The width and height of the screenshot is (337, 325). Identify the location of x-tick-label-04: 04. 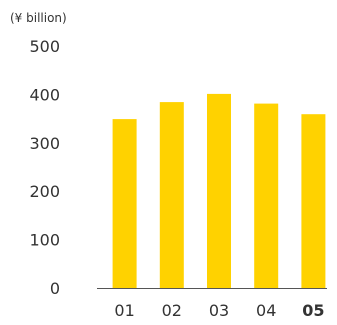
(266, 310).